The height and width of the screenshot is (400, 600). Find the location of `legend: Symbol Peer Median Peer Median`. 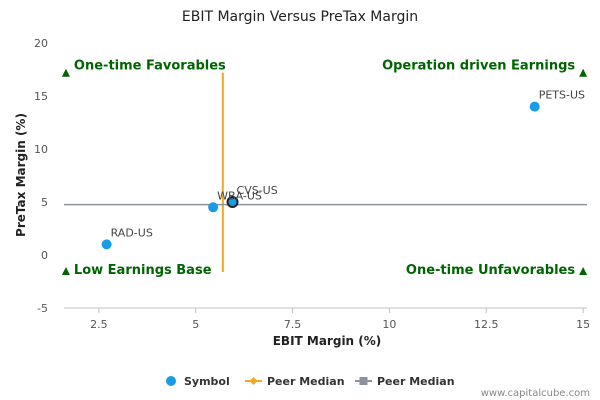

legend: Symbol Peer Median Peer Median is located at coordinates (310, 381).